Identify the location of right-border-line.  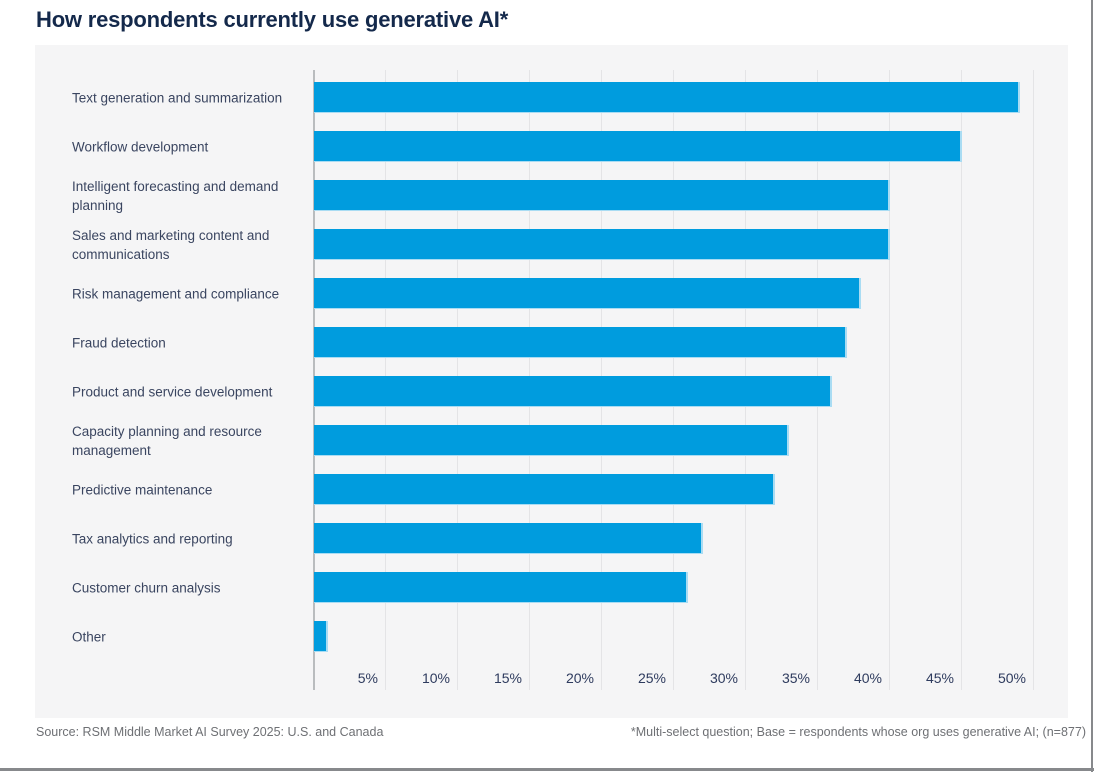
(1092, 386).